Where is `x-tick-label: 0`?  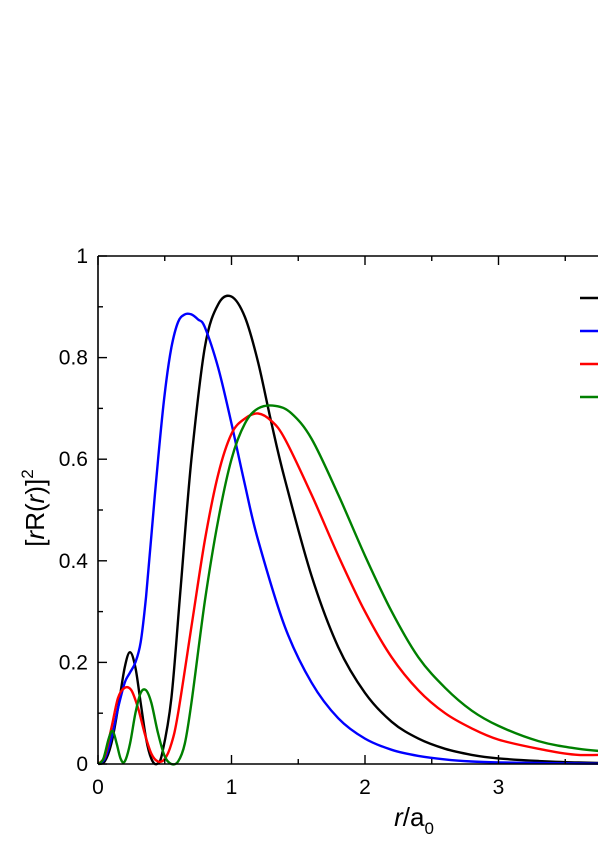 x-tick-label: 0 is located at coordinates (98, 787).